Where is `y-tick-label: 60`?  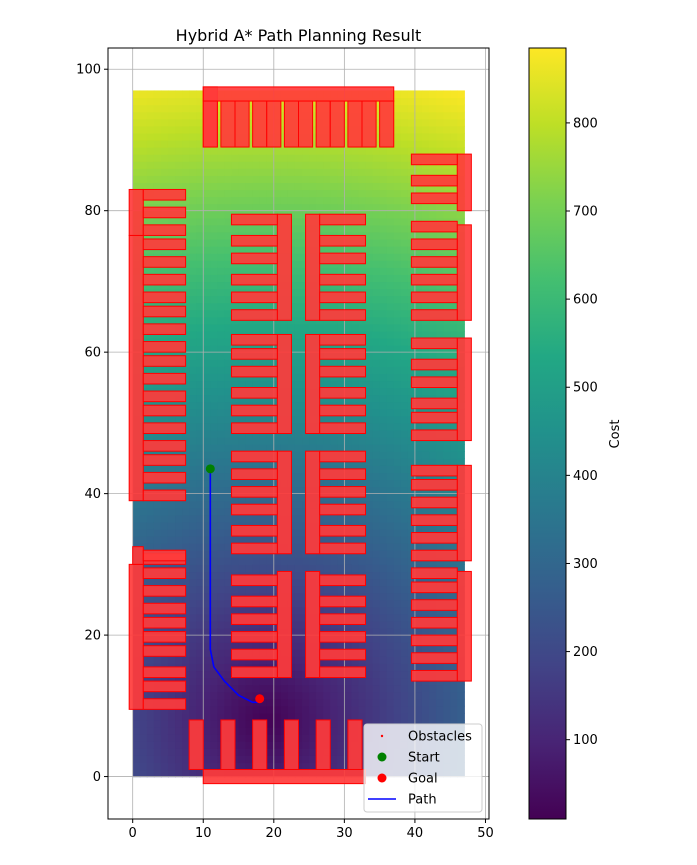
y-tick-label: 60 is located at coordinates (92, 353).